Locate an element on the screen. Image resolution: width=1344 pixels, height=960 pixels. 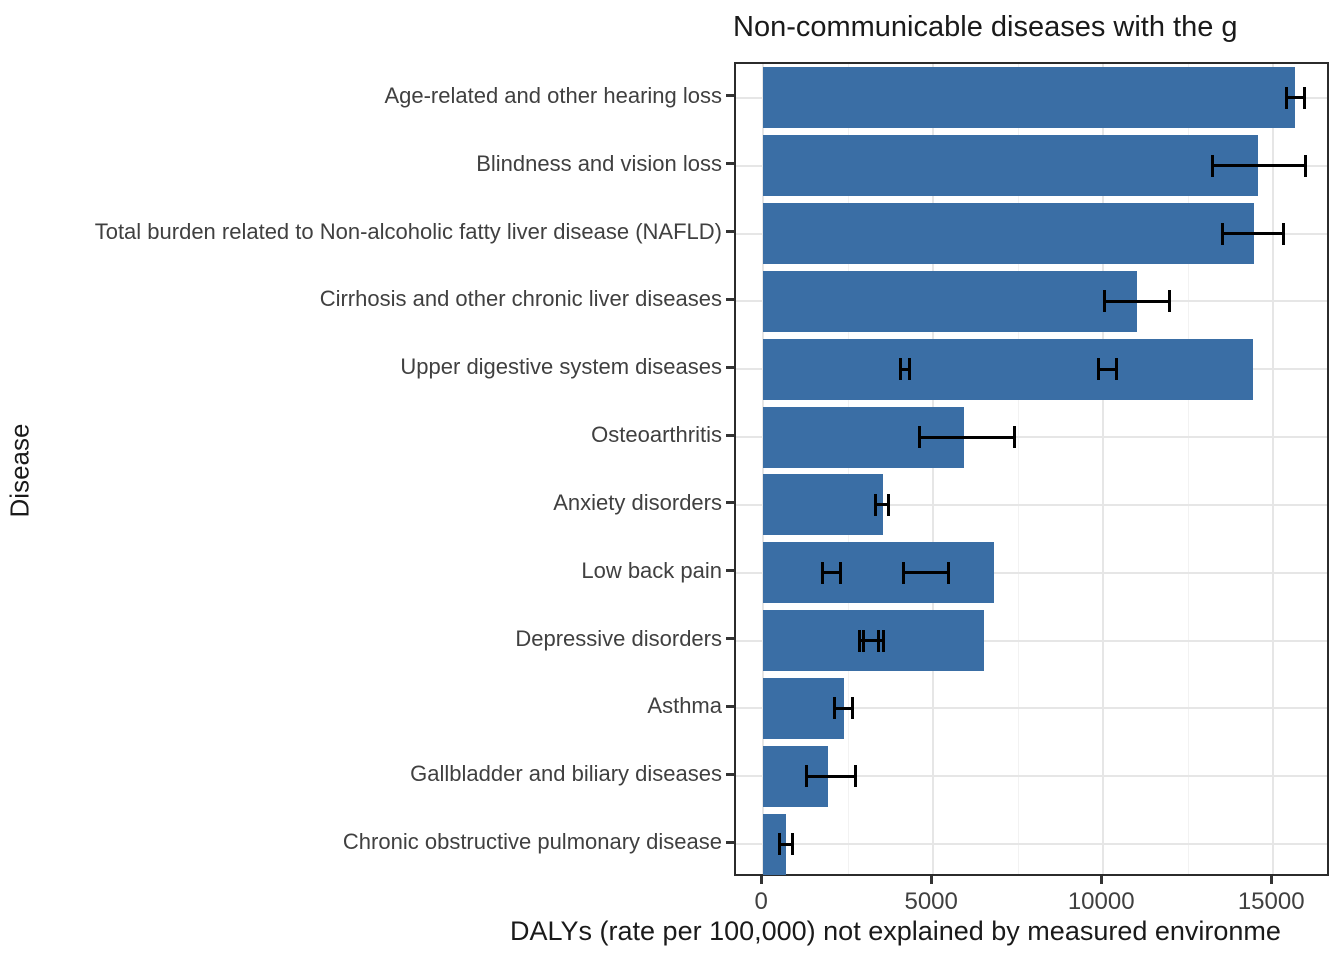
x-tick-label: 5000 is located at coordinates (931, 901).